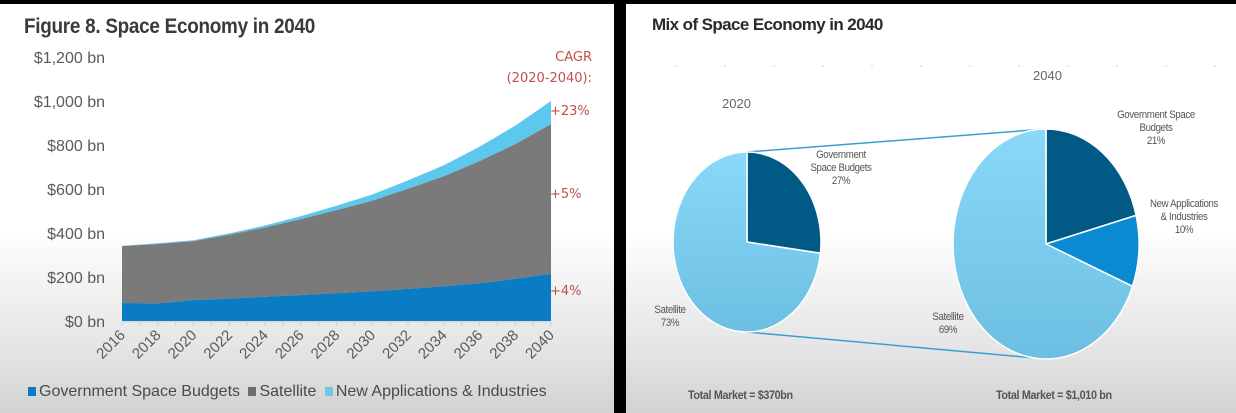 The height and width of the screenshot is (413, 1236). Describe the element at coordinates (896, 345) in the screenshot. I see `connector-line-bottom` at that location.